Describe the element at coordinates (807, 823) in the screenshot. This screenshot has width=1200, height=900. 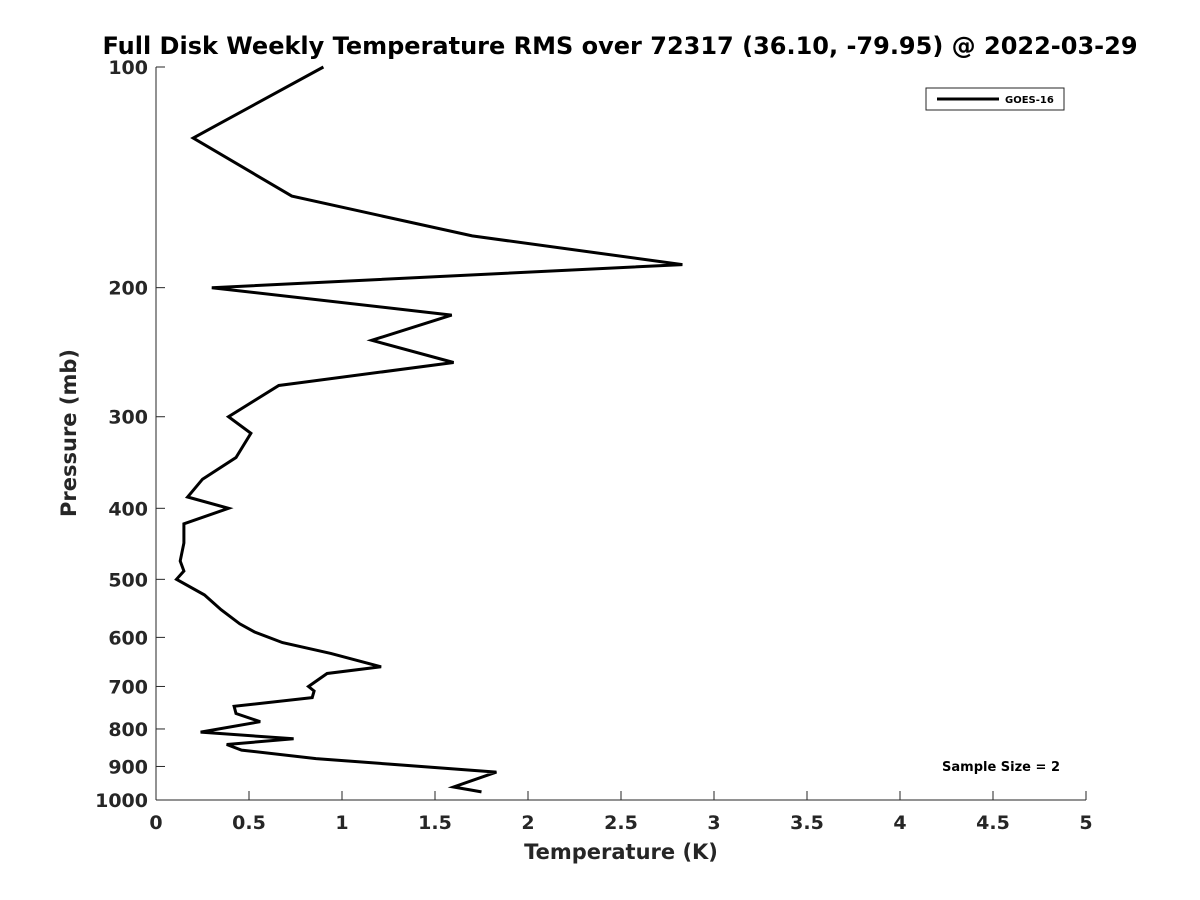
I see `x-tick-label: 3.5` at that location.